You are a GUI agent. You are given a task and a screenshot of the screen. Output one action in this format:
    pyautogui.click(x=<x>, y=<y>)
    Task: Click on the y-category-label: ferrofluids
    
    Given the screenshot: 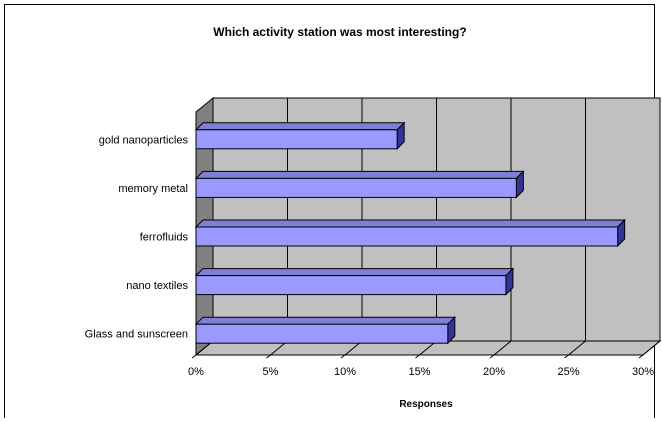 What is the action you would take?
    pyautogui.click(x=164, y=238)
    